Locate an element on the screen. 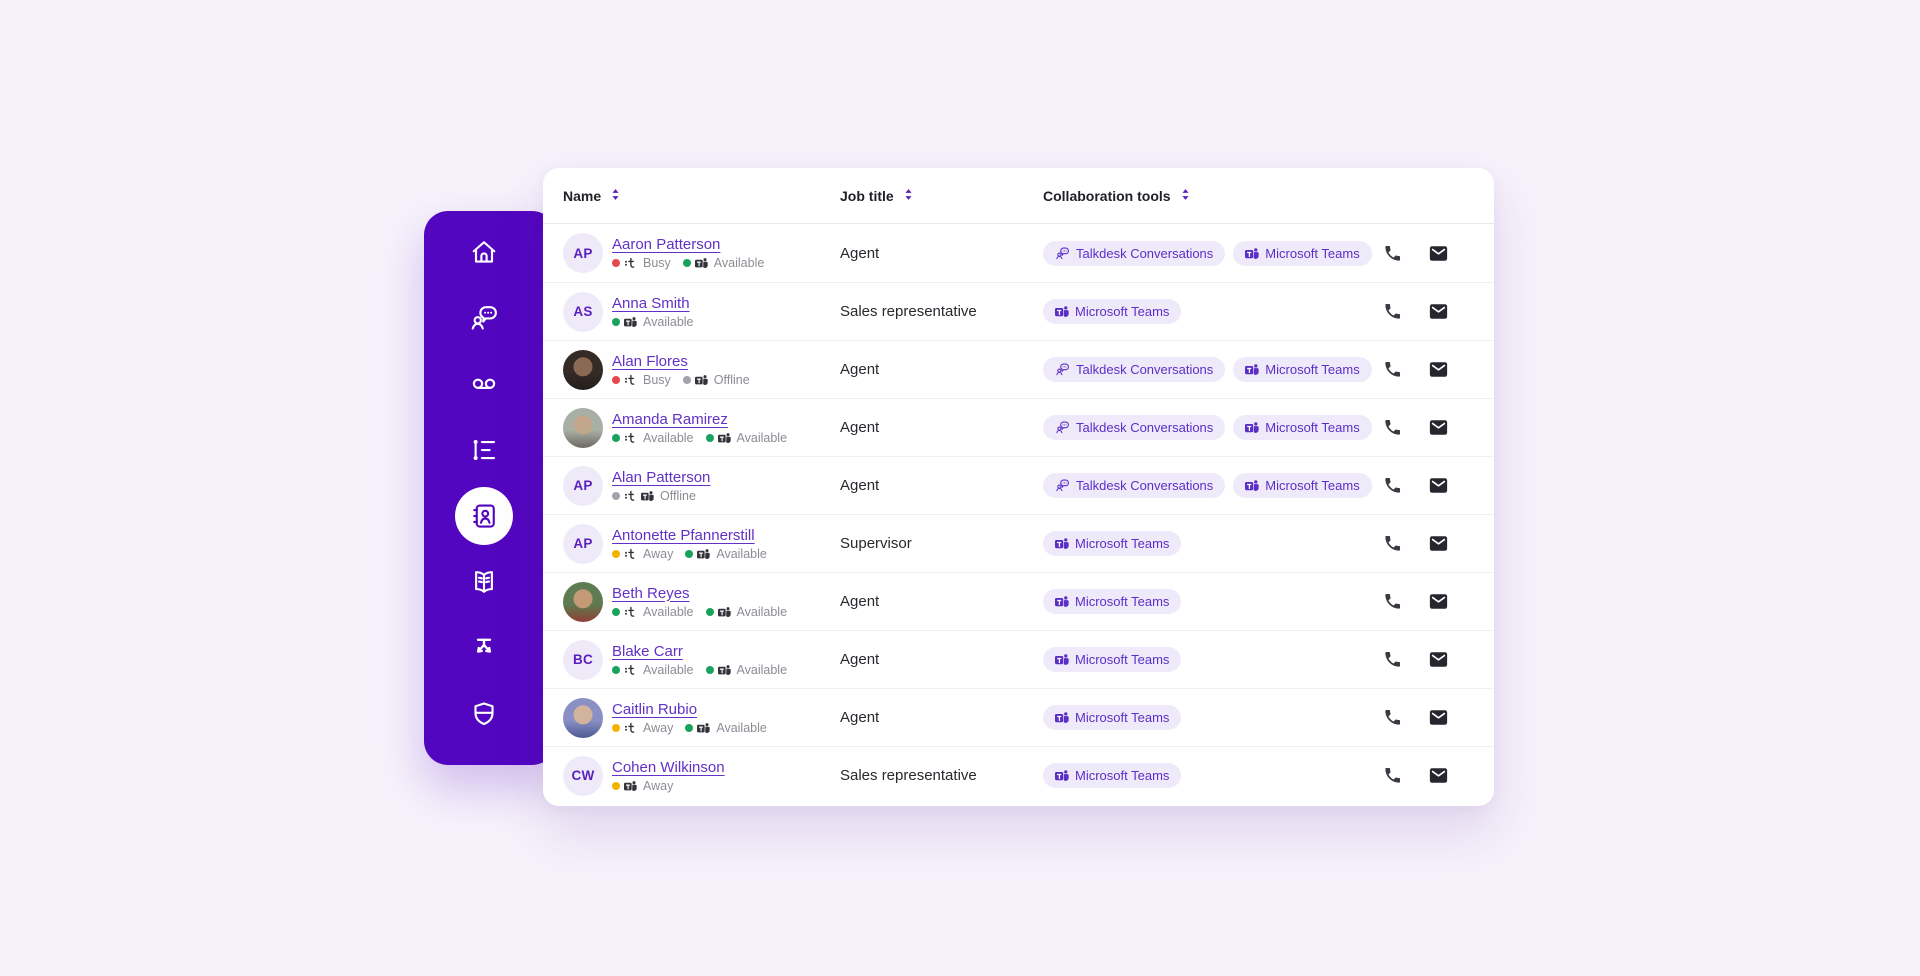  column-header-collaboration-tools: Collaboration tools is located at coordinates (1208, 196).